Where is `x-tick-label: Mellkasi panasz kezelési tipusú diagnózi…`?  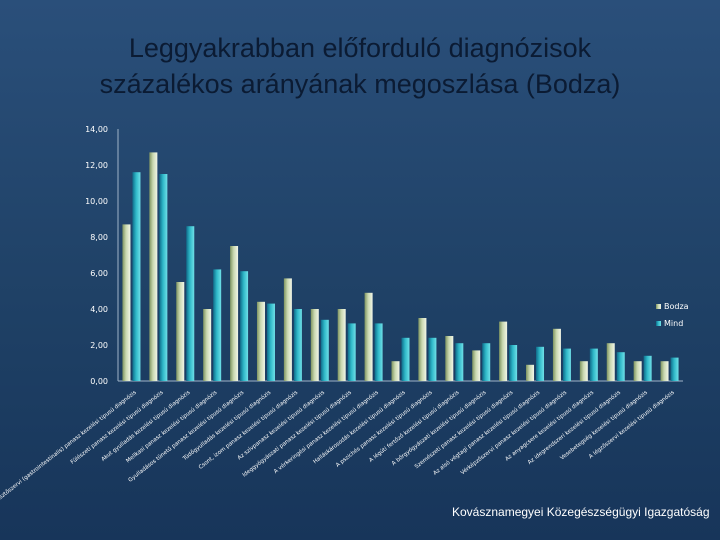
x-tick-label: Mellkasi panasz kezelési tipusú diagnózi… is located at coordinates (172, 426).